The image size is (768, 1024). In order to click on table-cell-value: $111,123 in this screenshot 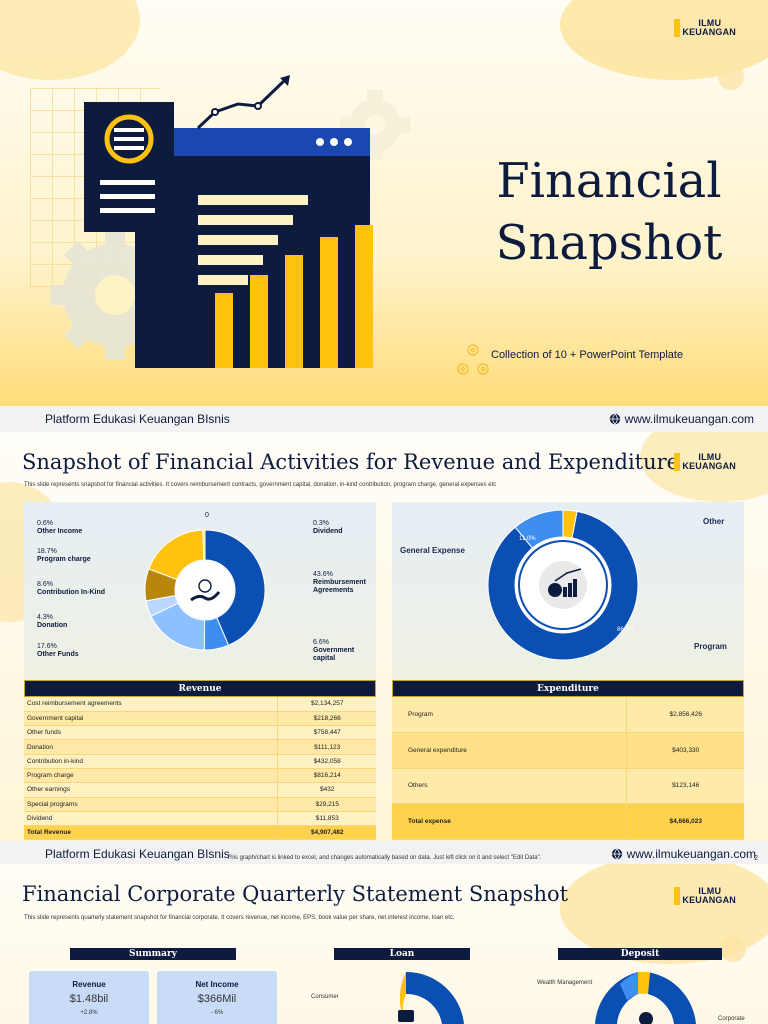, I will do `click(326, 747)`.